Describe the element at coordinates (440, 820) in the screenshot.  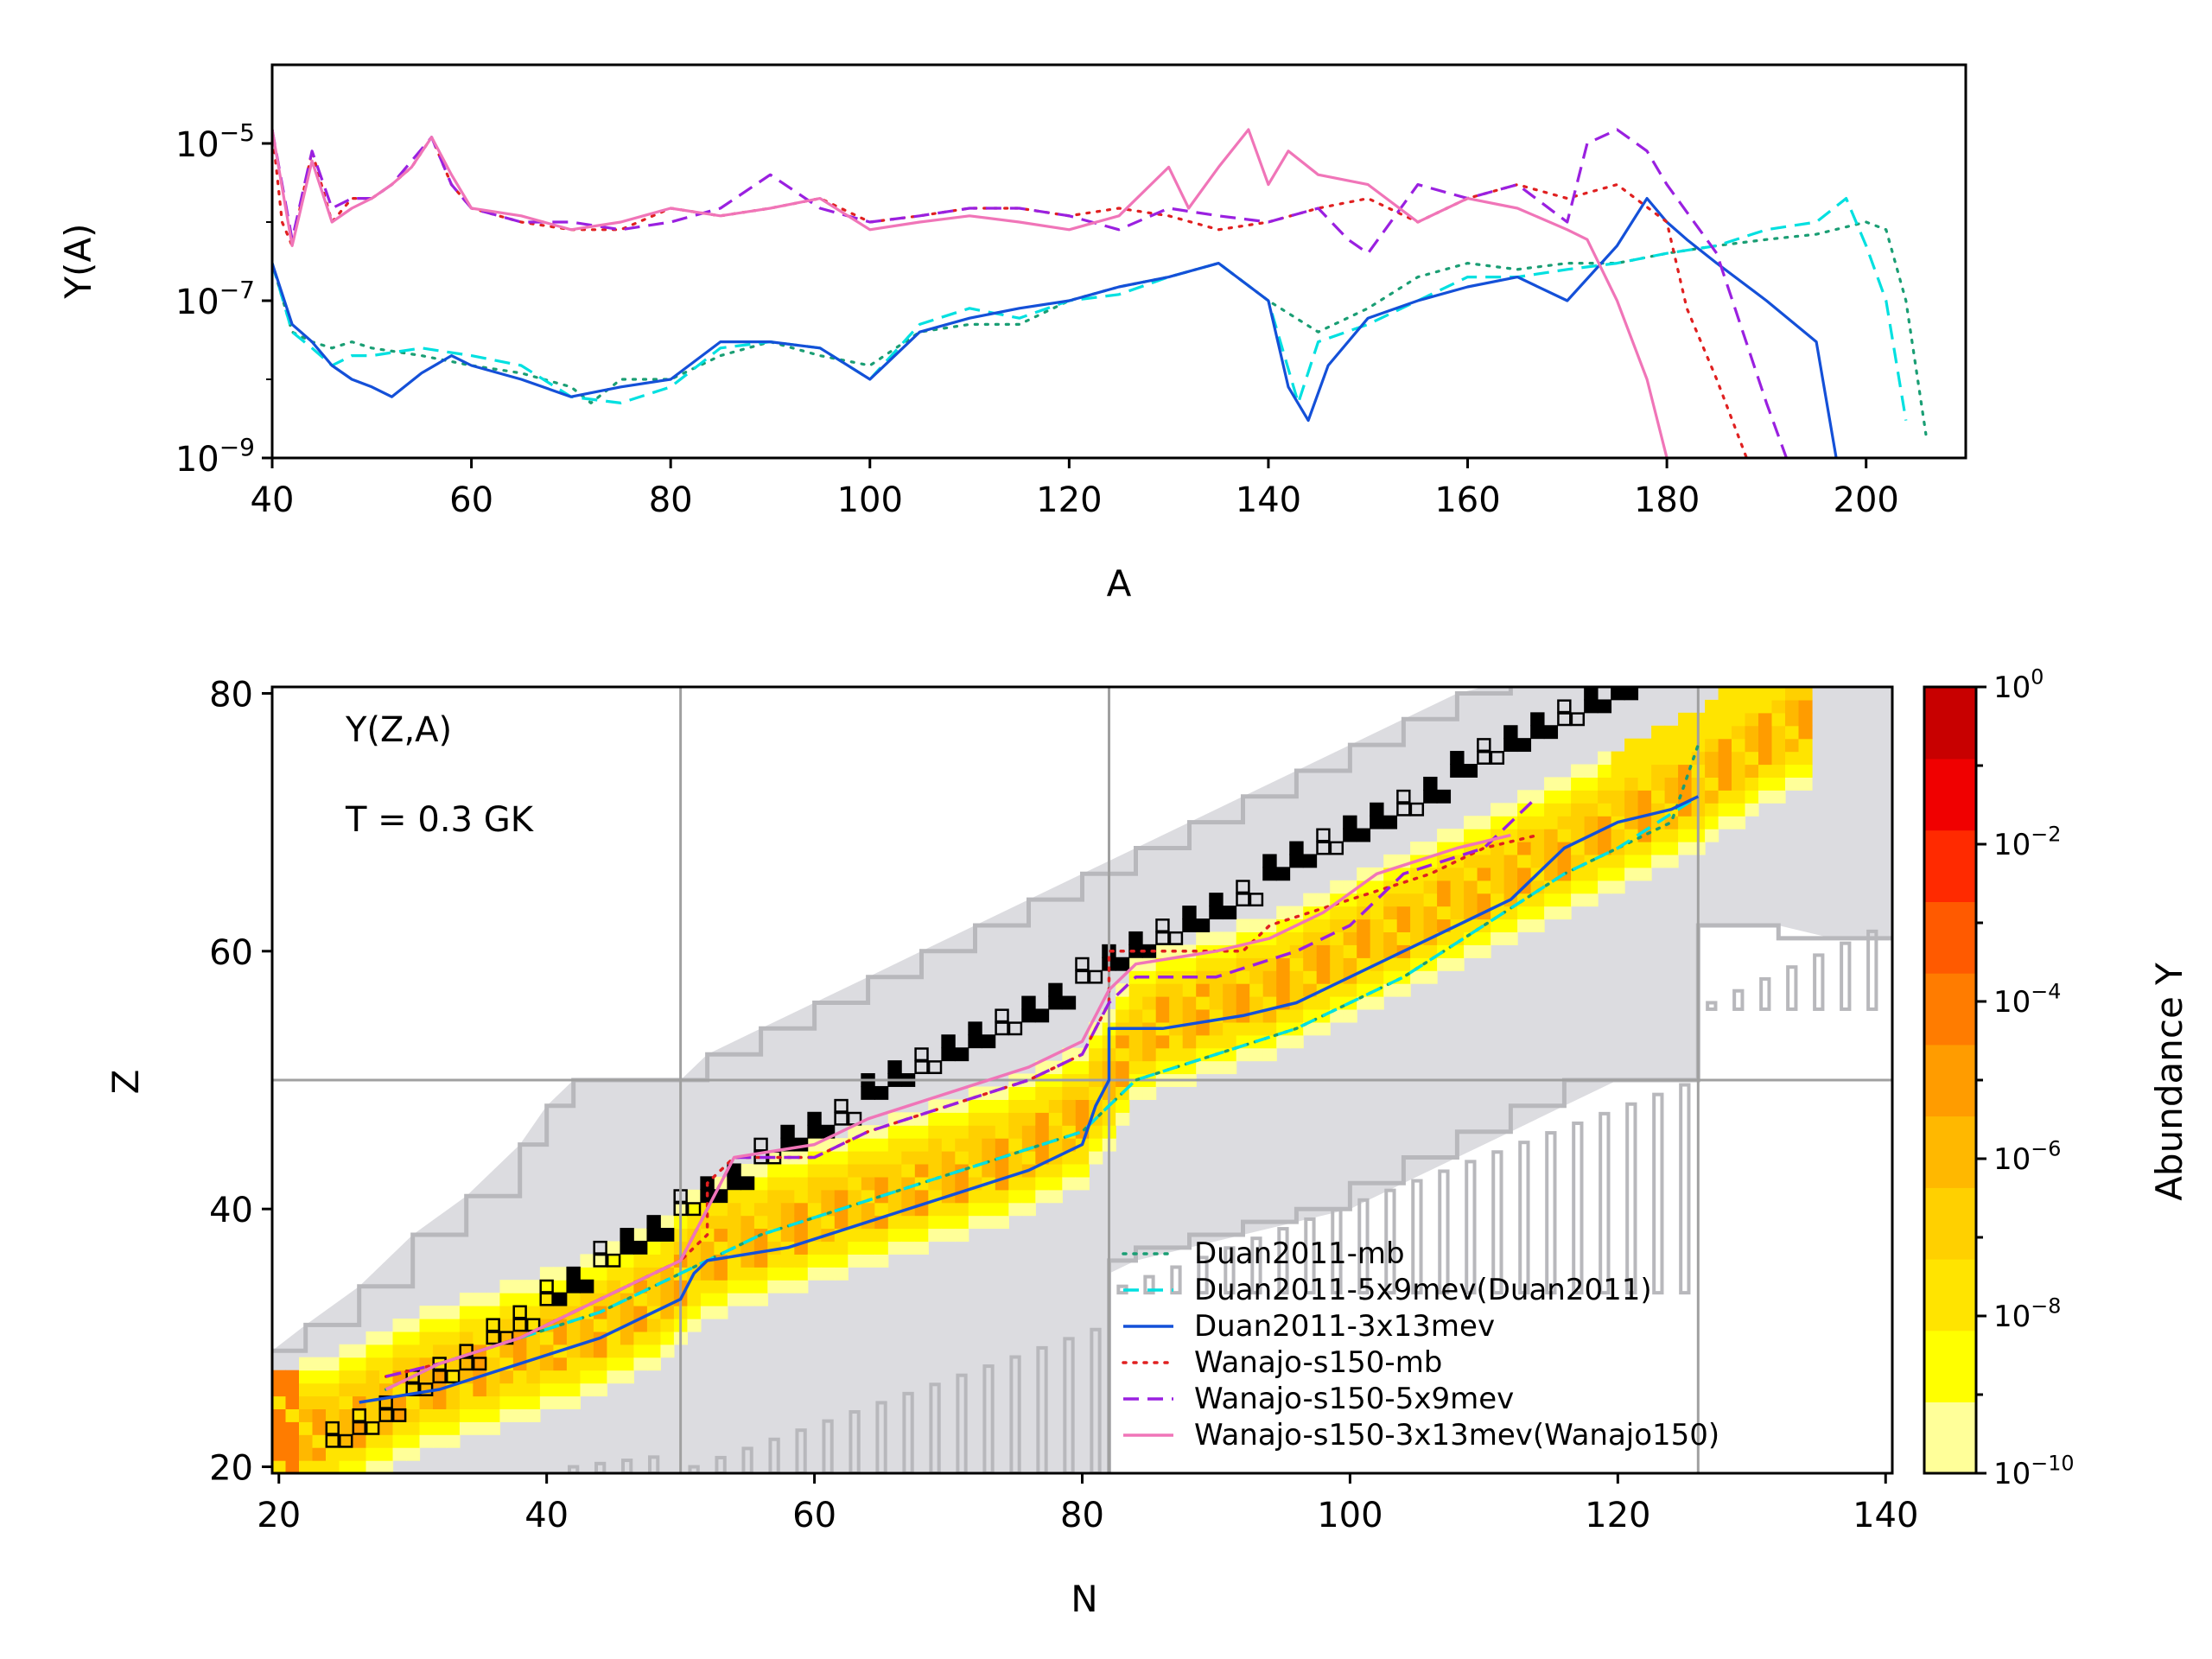
I see `plot-annotation-temperature: T = 0.3 GK` at that location.